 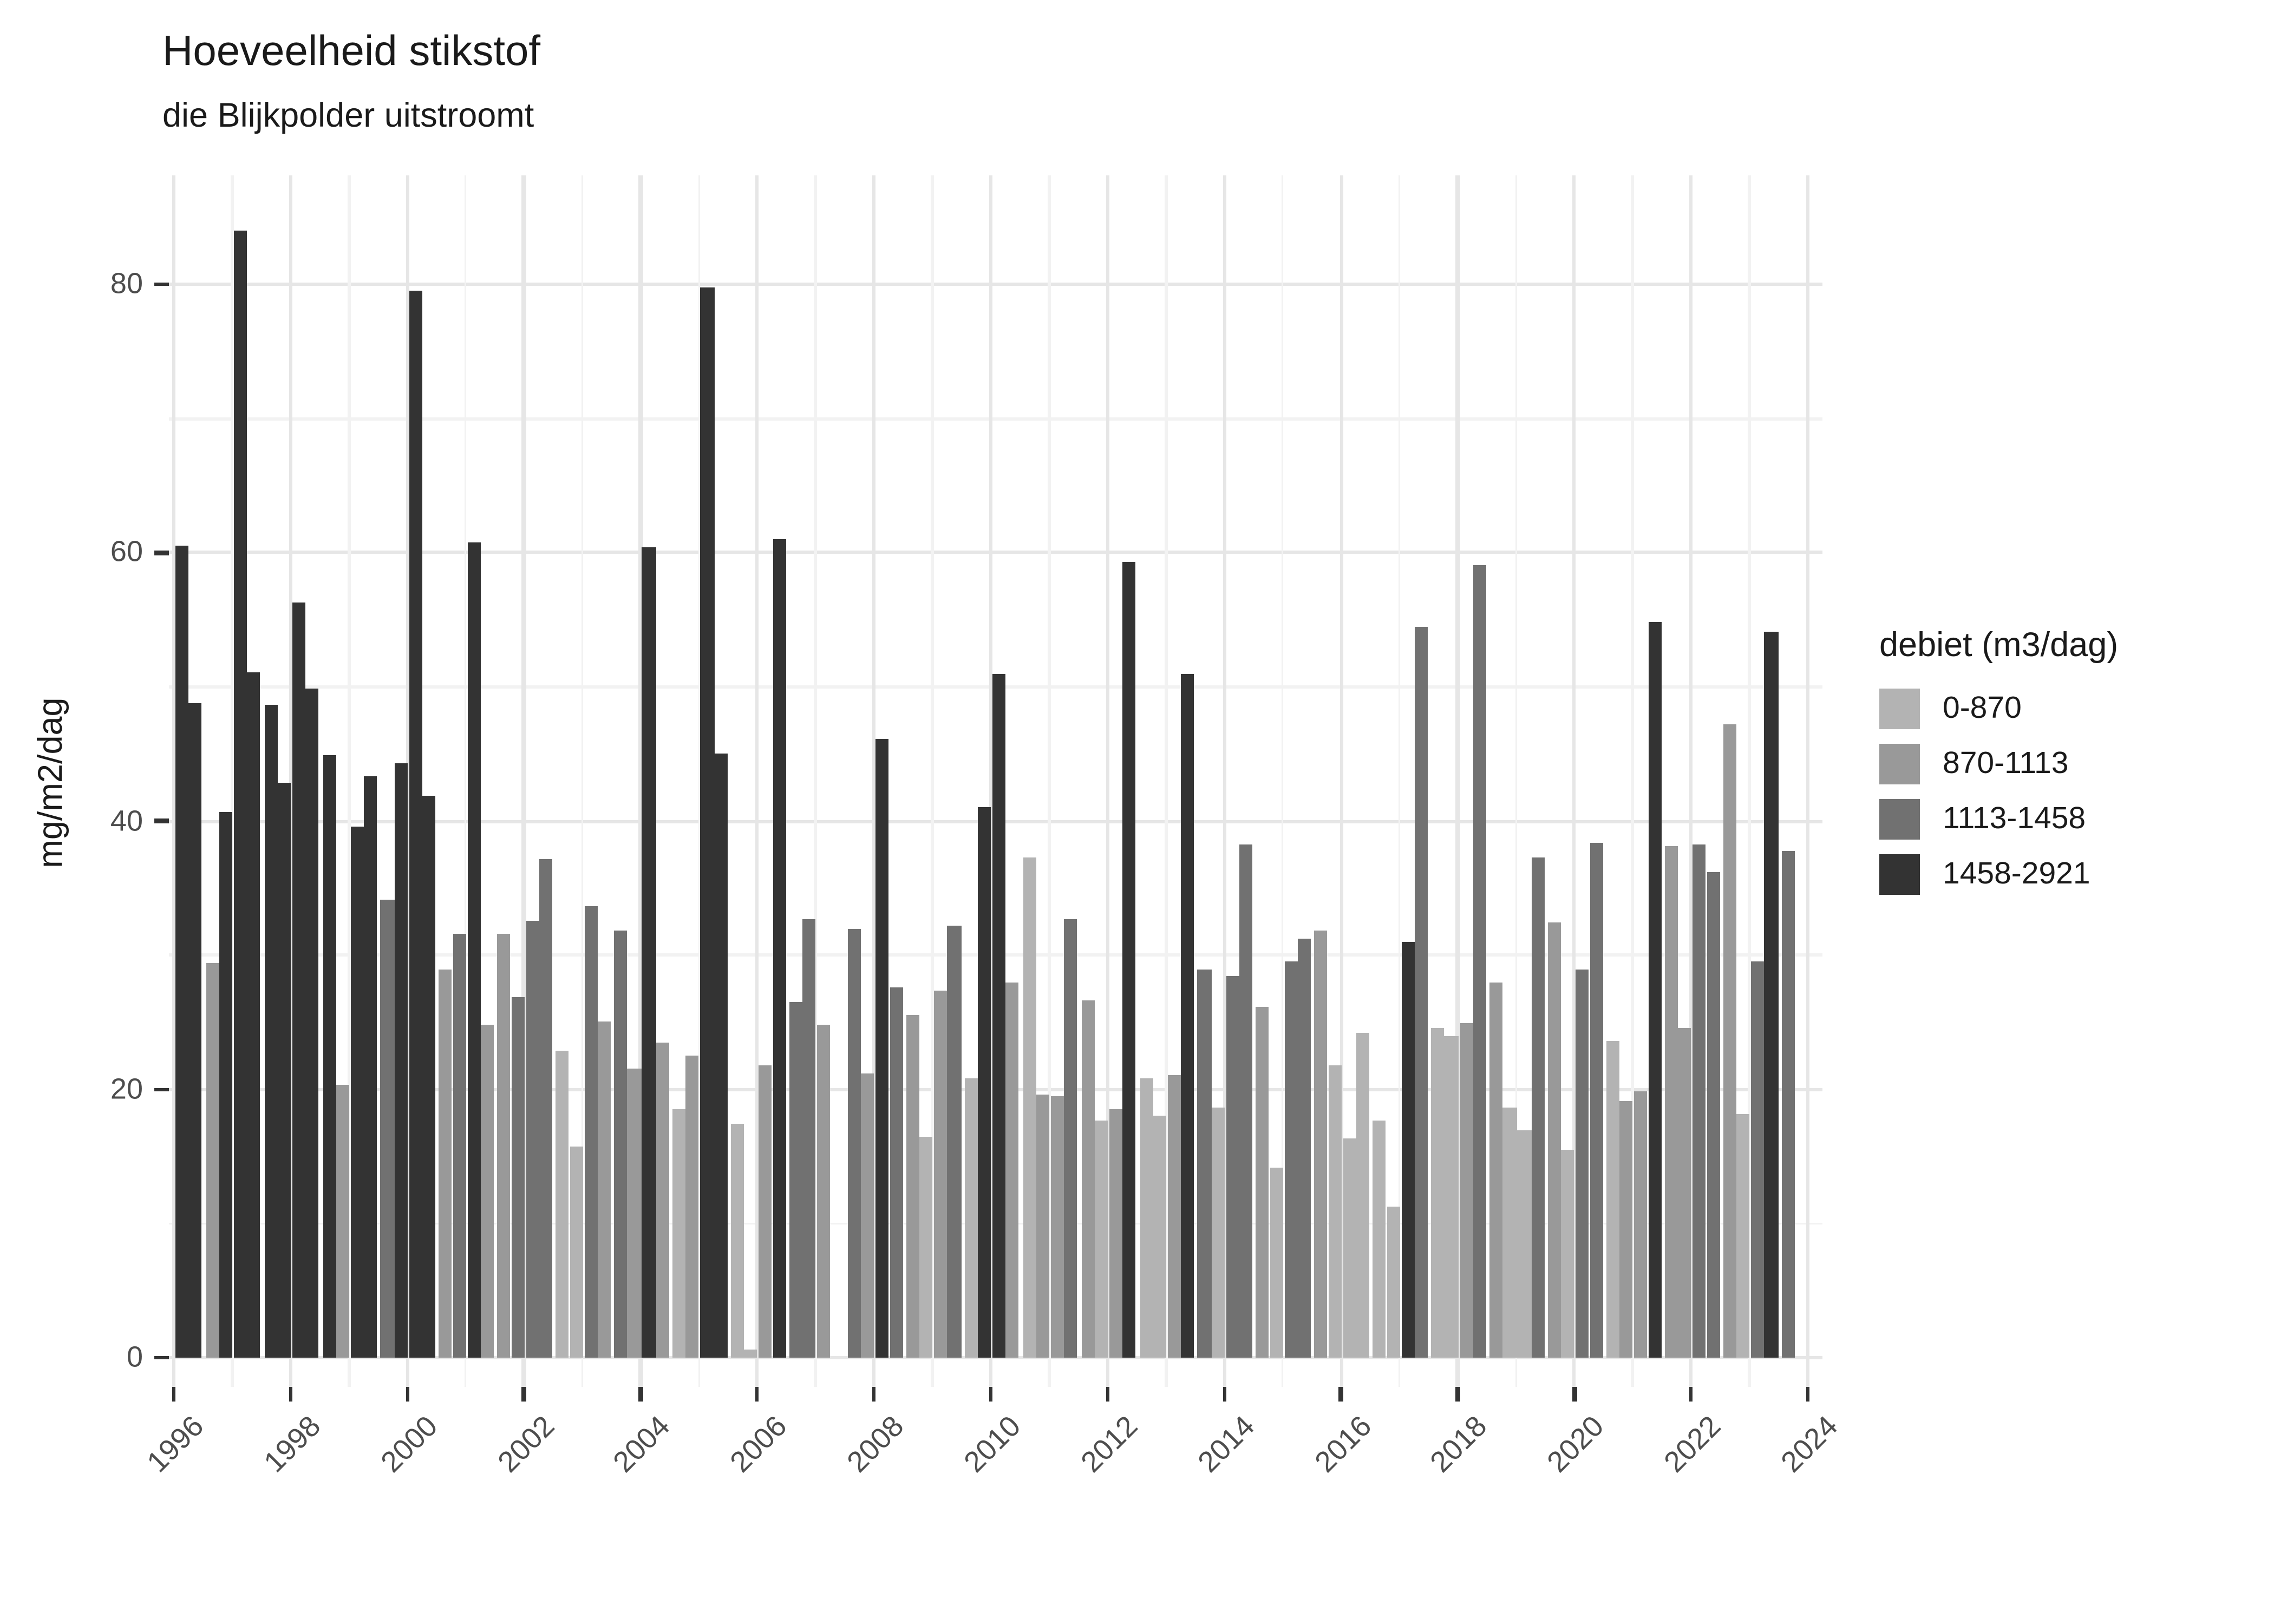 I want to click on legend-title: debiet (m3/dag), so click(x=1999, y=645).